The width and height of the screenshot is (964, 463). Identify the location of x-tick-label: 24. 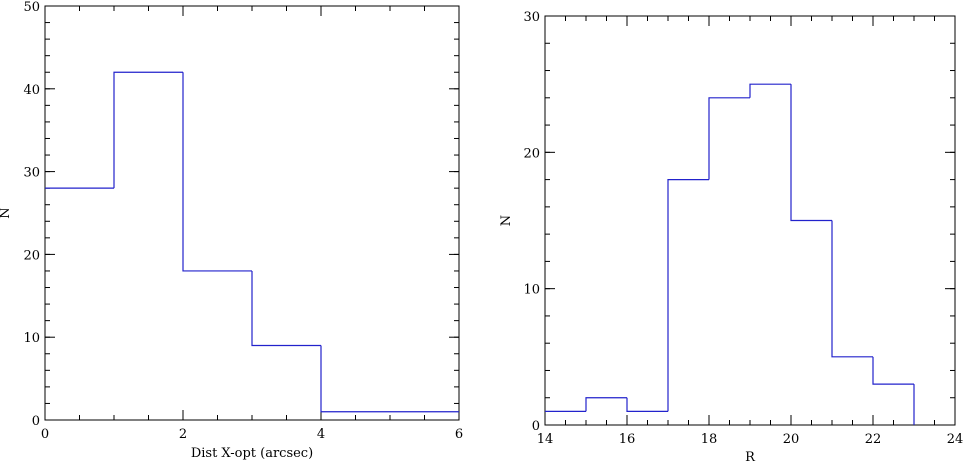
(955, 439).